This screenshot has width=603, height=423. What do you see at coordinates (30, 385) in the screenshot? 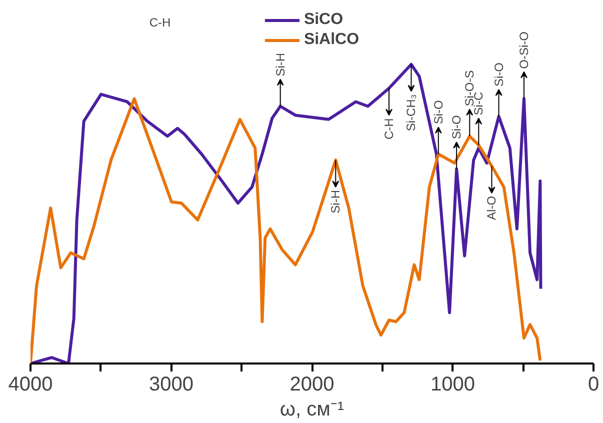
I see `x-tick-label: 4000` at bounding box center [30, 385].